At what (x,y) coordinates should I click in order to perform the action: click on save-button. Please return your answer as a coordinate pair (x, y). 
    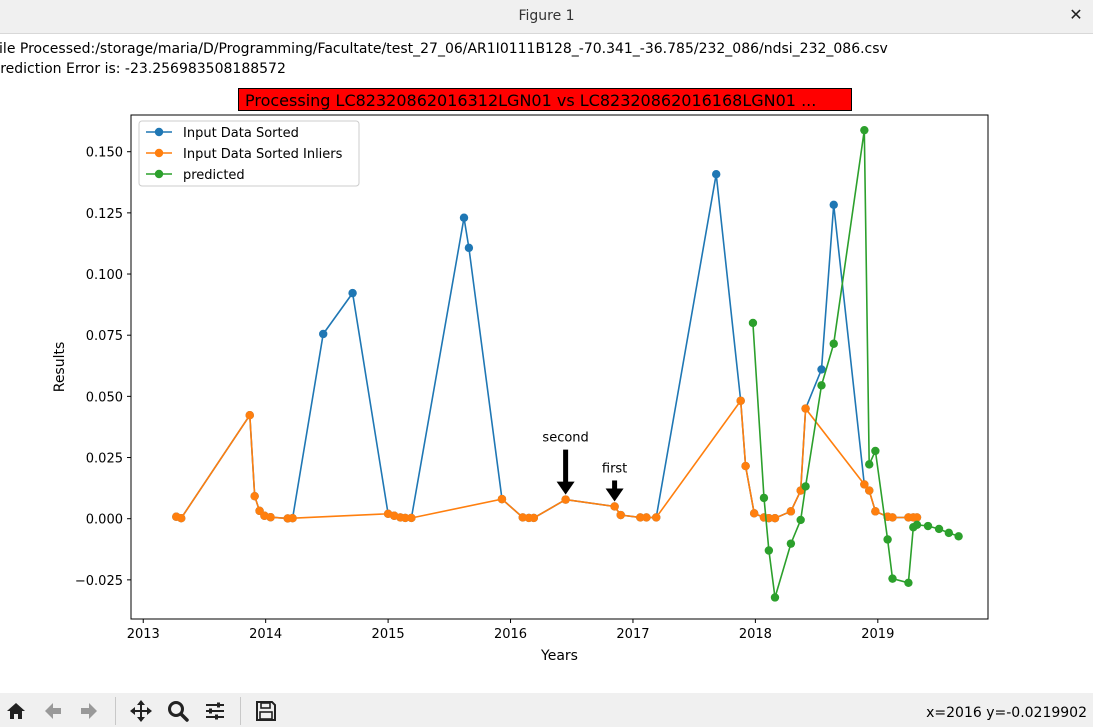
    Looking at the image, I should click on (266, 711).